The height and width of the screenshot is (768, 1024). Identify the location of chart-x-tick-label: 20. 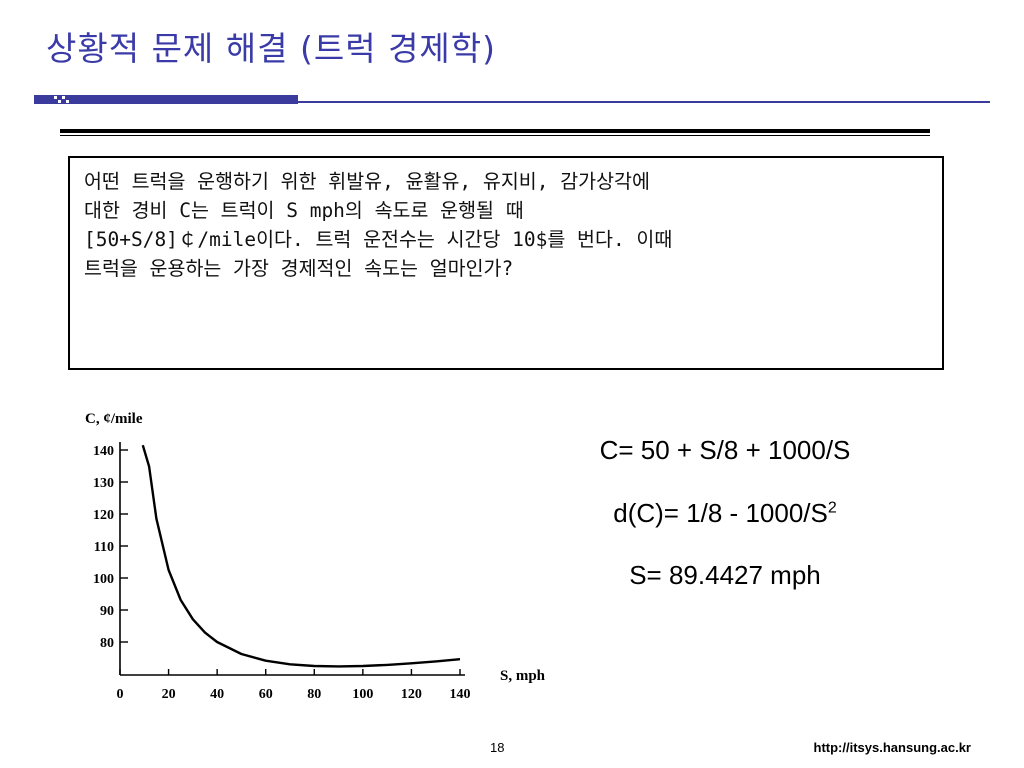
(169, 694).